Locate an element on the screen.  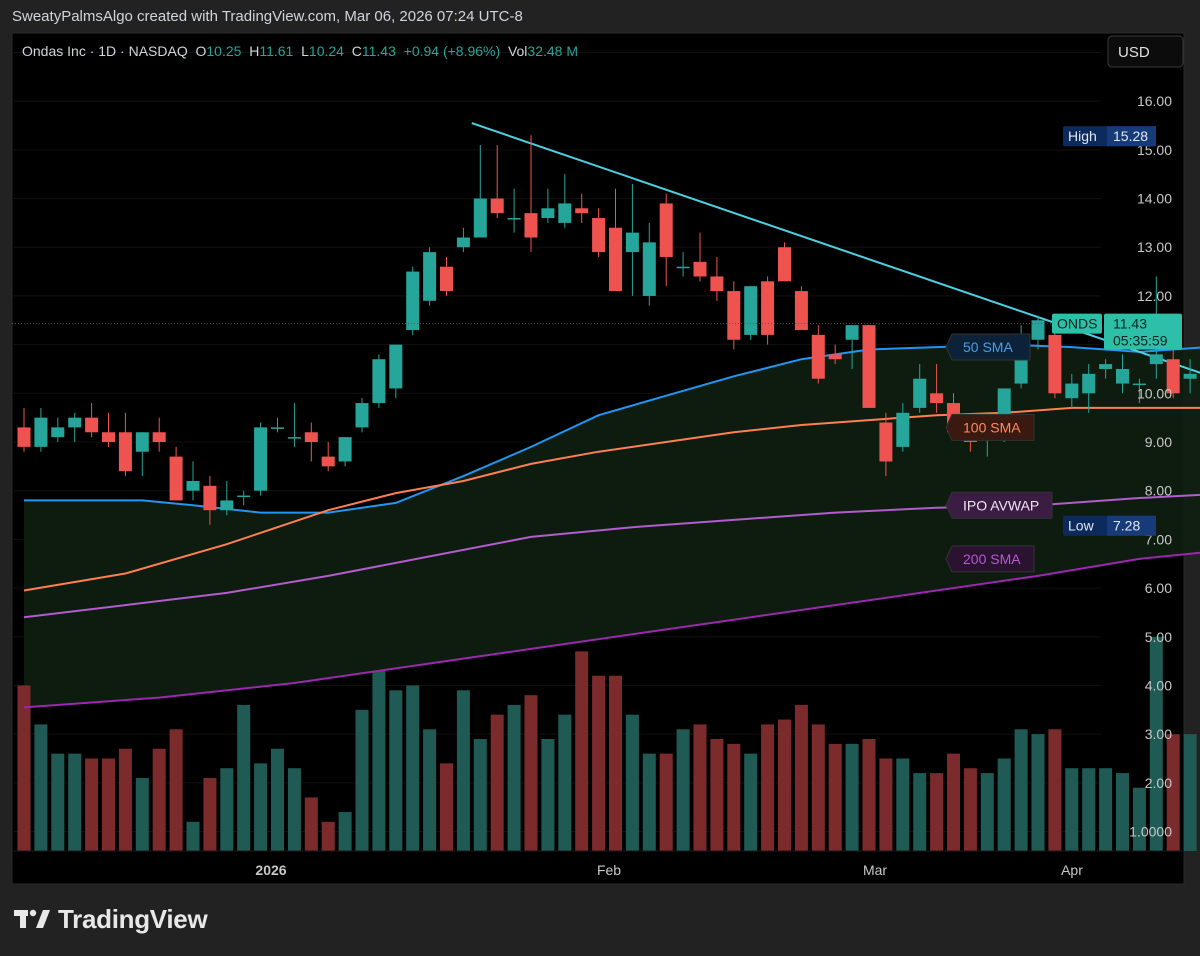
tradingview-brand: TradingView is located at coordinates (111, 919).